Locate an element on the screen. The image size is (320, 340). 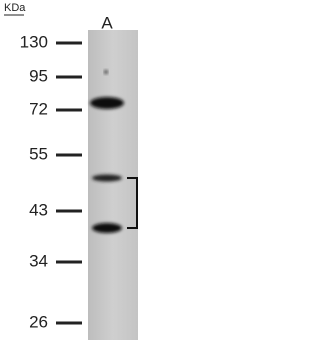
lane-label: A is located at coordinates (107, 22).